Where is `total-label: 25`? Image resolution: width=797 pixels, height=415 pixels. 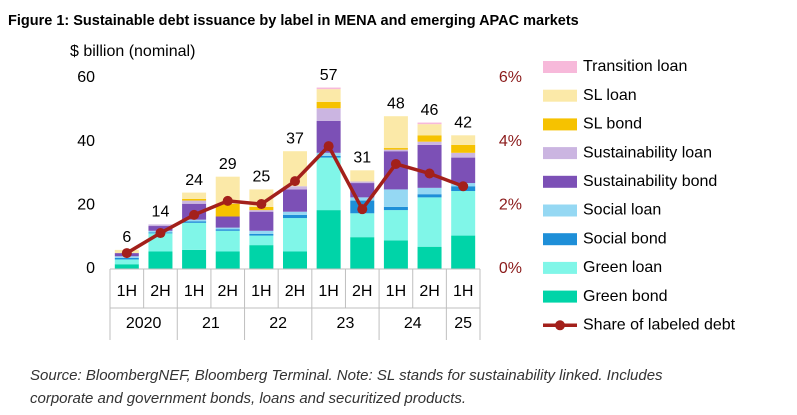
total-label: 25 is located at coordinates (261, 177).